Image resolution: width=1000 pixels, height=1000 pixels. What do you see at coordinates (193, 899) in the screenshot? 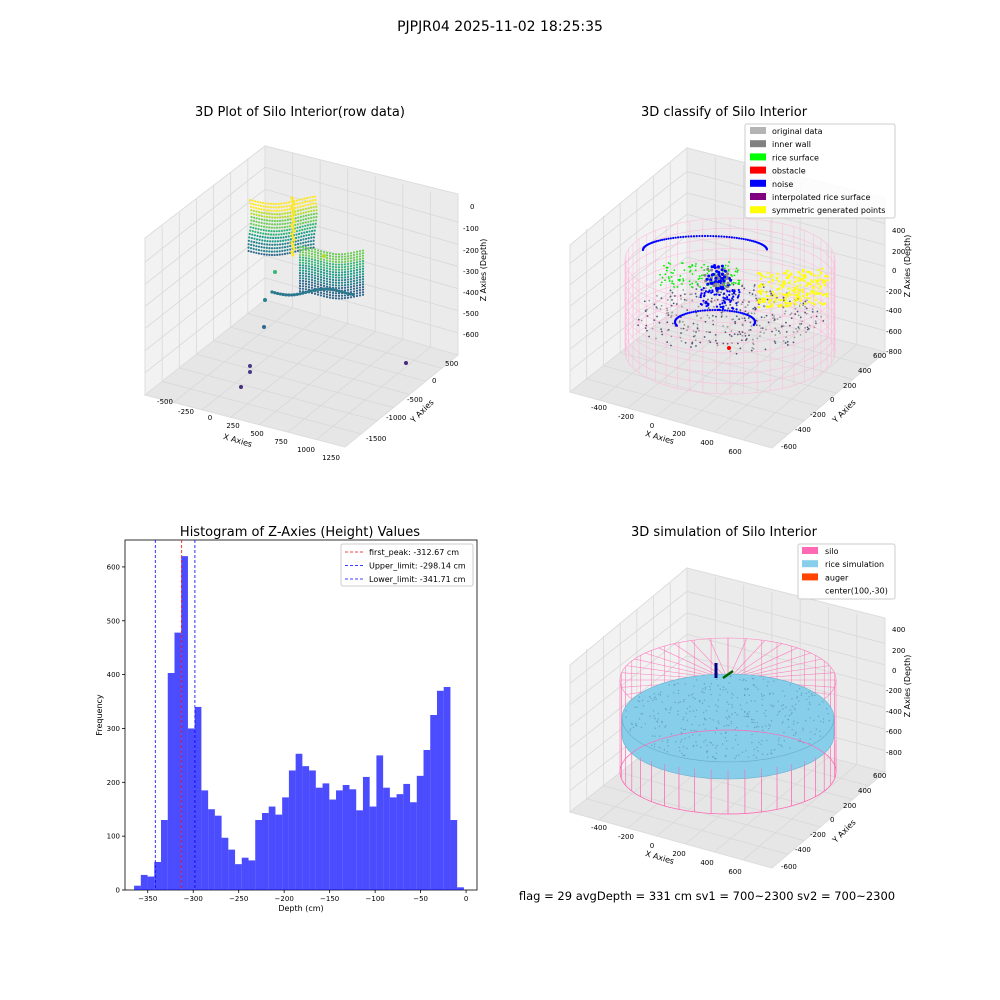
I see `histogram-x-tick-label: −300` at bounding box center [193, 899].